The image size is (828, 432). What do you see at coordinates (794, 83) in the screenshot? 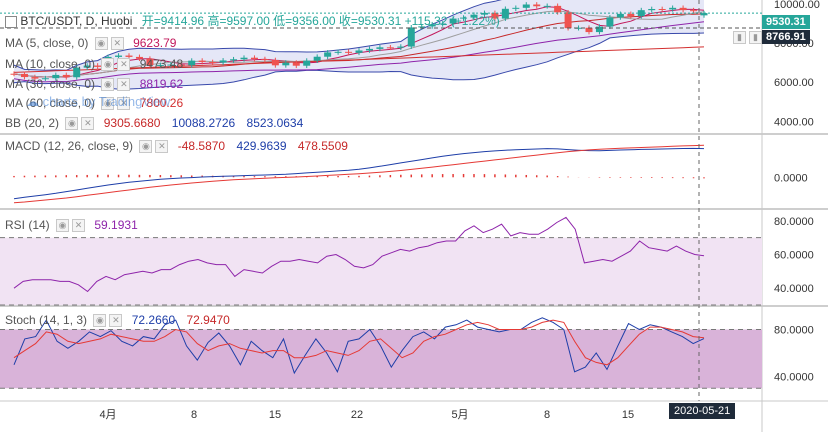
I see `price-tick-label: 6000.00` at bounding box center [794, 83].